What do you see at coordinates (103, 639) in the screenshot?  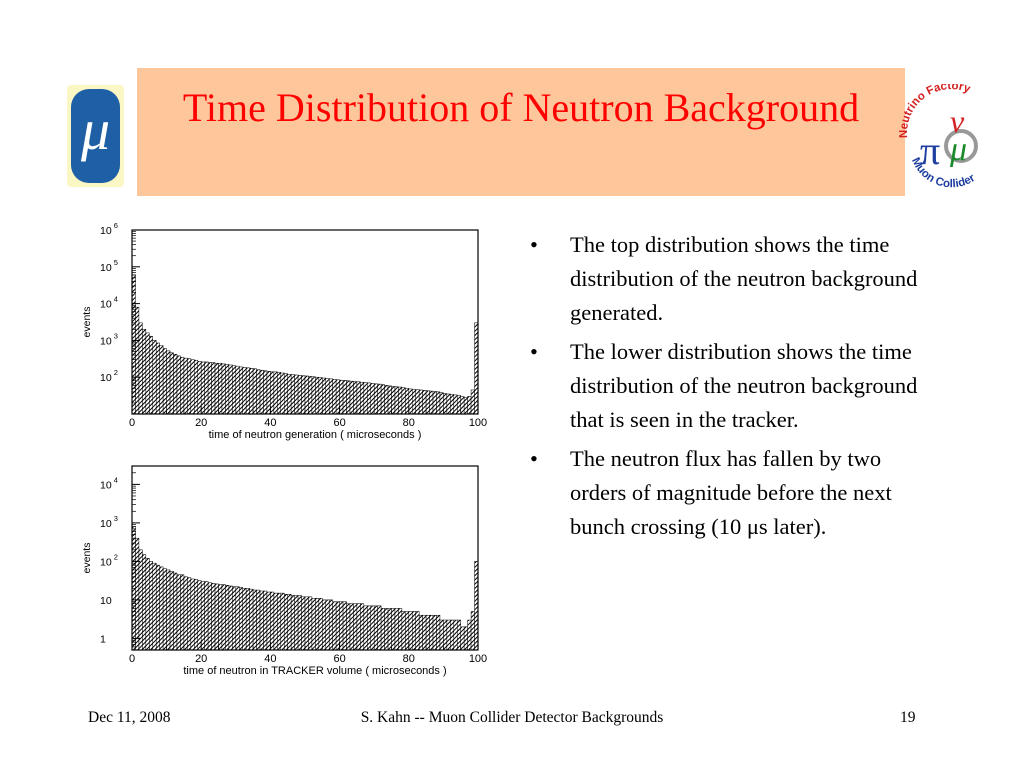 I see `y-tick-label: 1` at bounding box center [103, 639].